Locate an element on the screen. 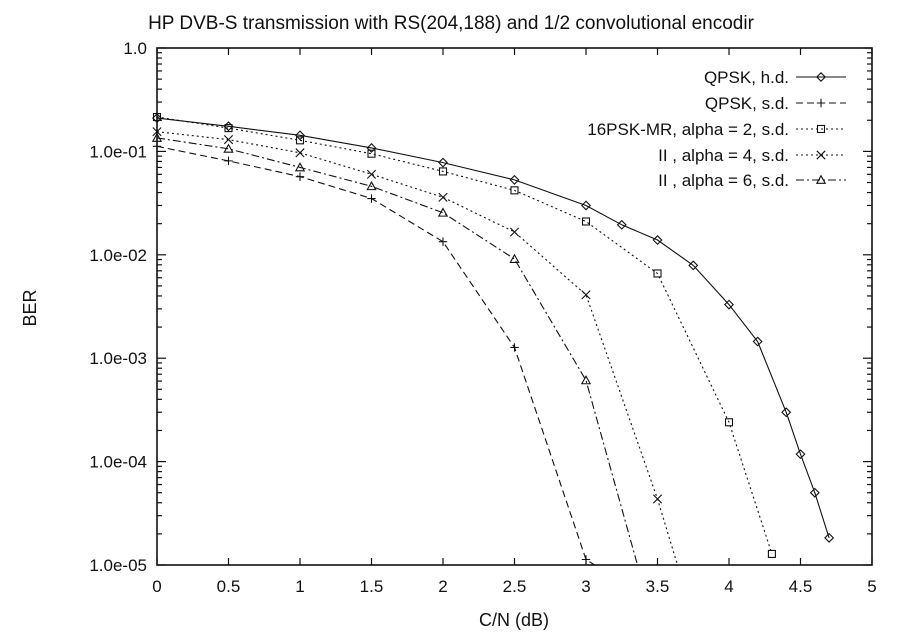 The height and width of the screenshot is (634, 899). x-tick-label: 4.5 is located at coordinates (801, 586).